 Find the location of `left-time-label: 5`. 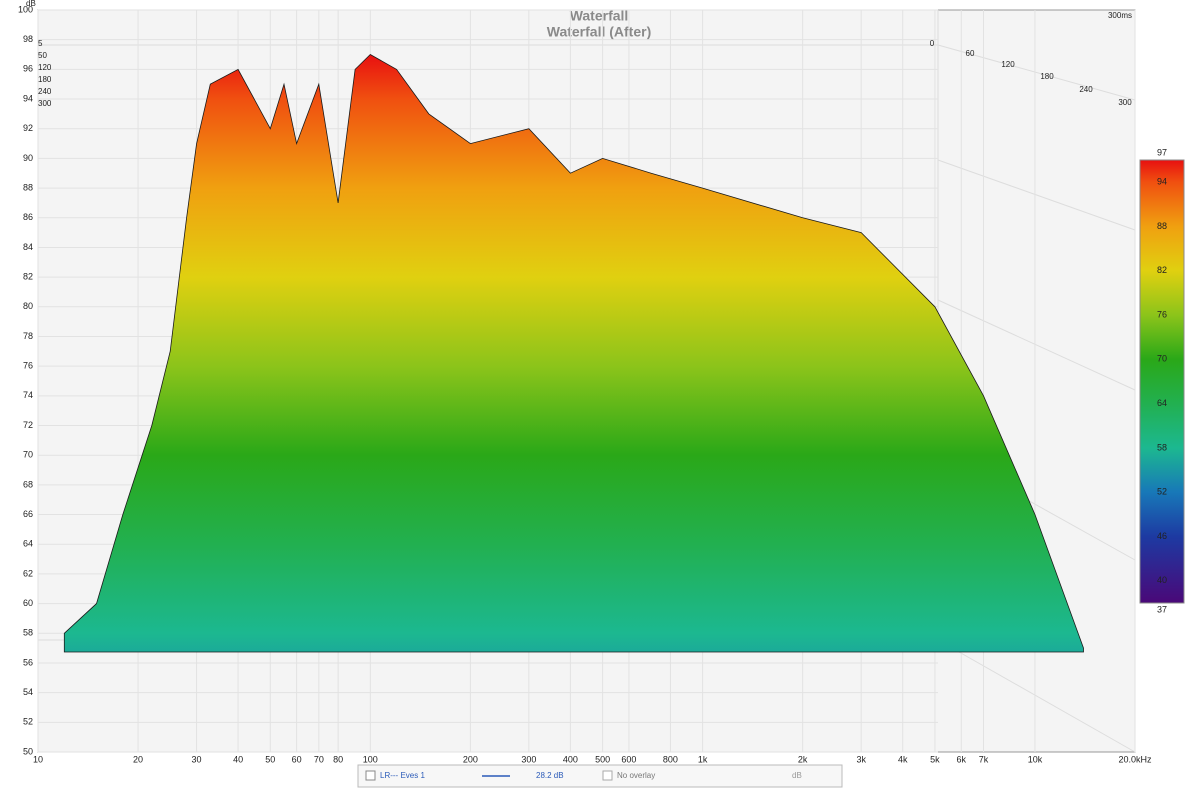

left-time-label: 5 is located at coordinates (40, 43).